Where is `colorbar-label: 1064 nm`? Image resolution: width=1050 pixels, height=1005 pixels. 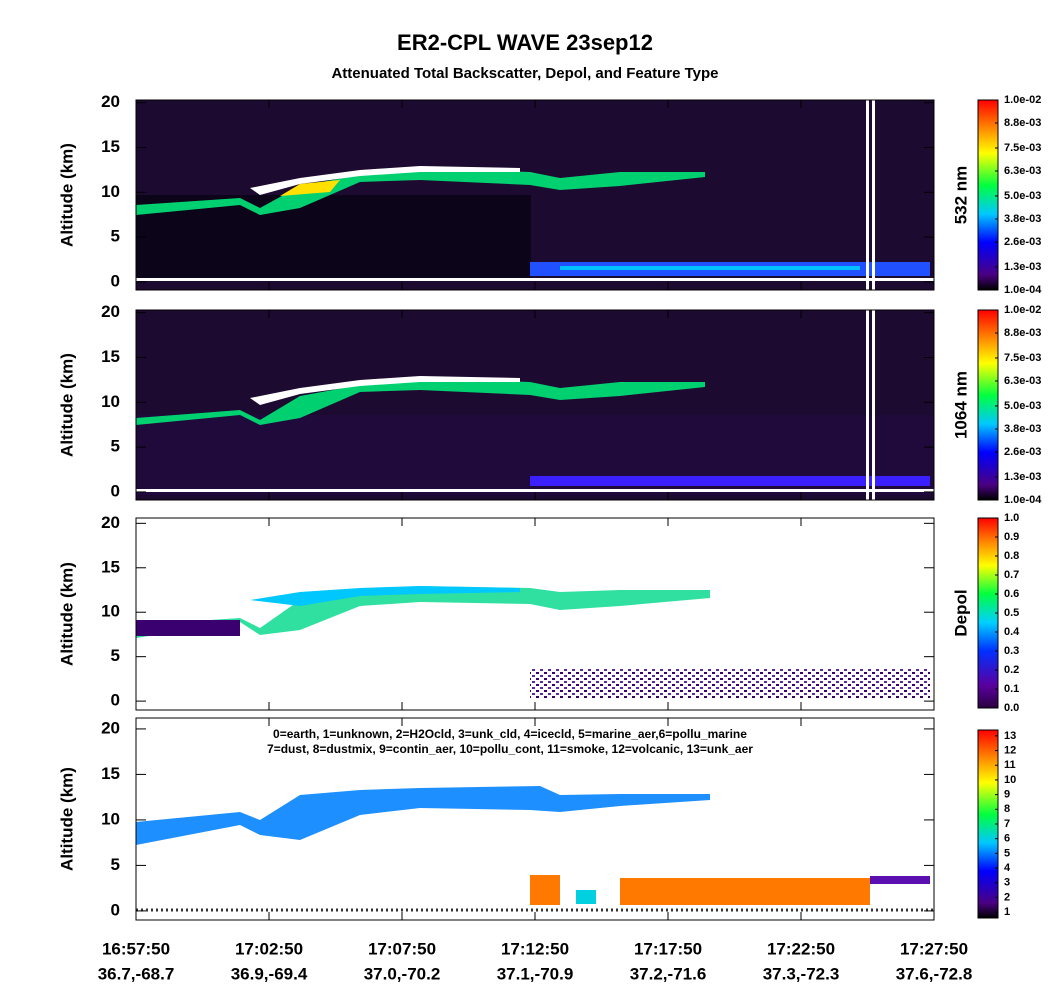 colorbar-label: 1064 nm is located at coordinates (960, 405).